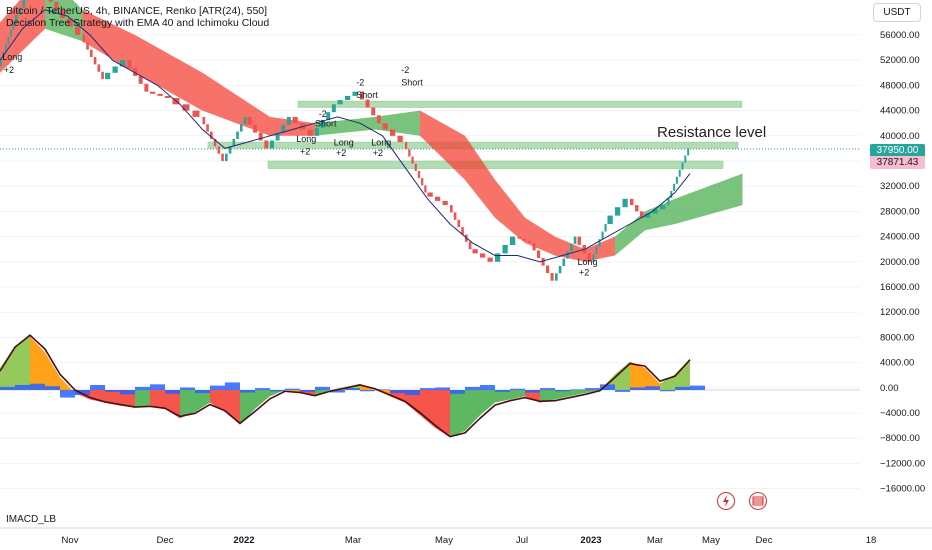 The height and width of the screenshot is (550, 932). Describe the element at coordinates (897, 12) in the screenshot. I see `currency-button: USDT` at that location.